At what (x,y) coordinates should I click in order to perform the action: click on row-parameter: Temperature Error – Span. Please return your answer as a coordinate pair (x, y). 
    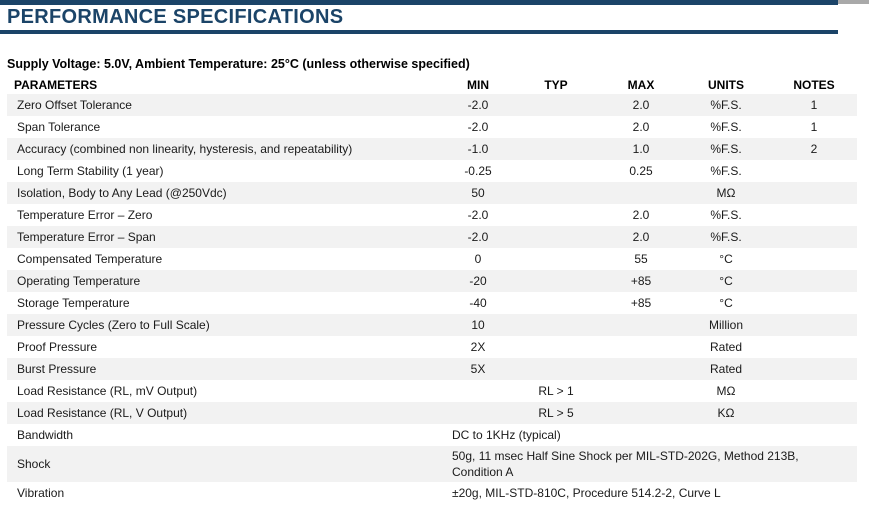
    Looking at the image, I should click on (86, 237).